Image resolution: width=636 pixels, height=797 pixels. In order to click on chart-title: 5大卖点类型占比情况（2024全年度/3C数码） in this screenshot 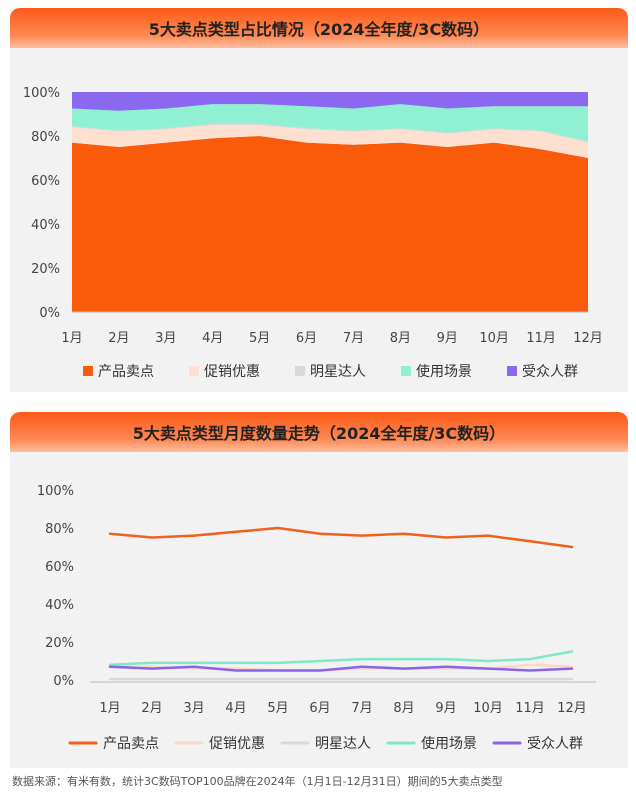, I will do `click(319, 28)`.